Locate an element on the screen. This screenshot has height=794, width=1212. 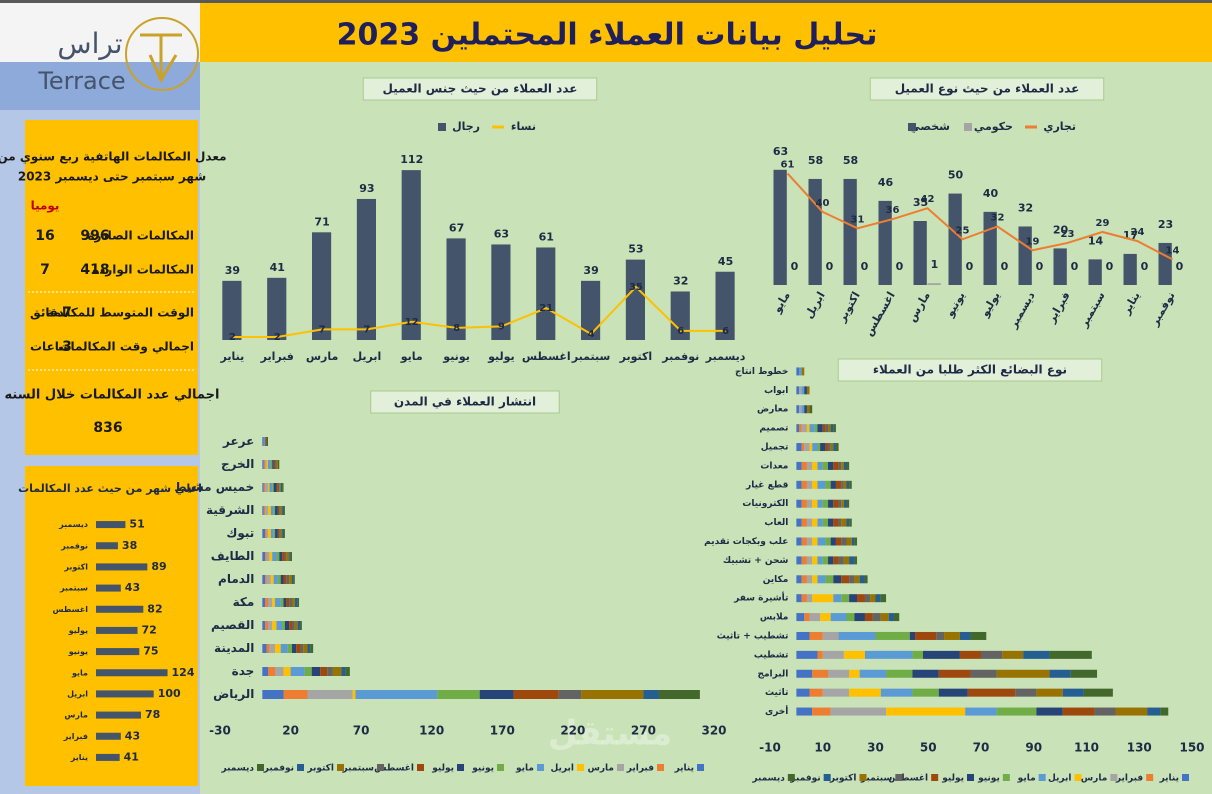
watermark: مستقل is located at coordinates (610, 734).